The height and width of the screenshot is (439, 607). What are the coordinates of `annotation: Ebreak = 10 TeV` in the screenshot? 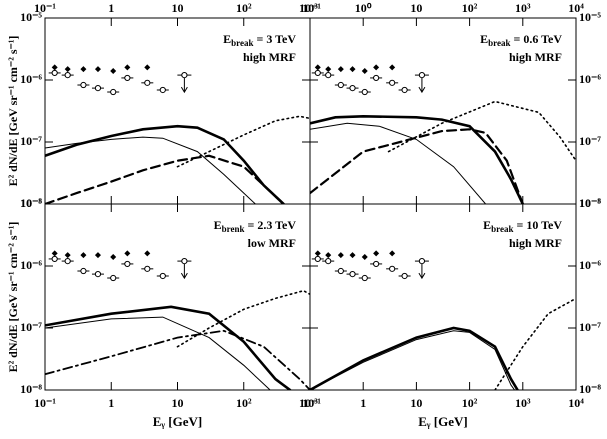 It's located at (522, 226).